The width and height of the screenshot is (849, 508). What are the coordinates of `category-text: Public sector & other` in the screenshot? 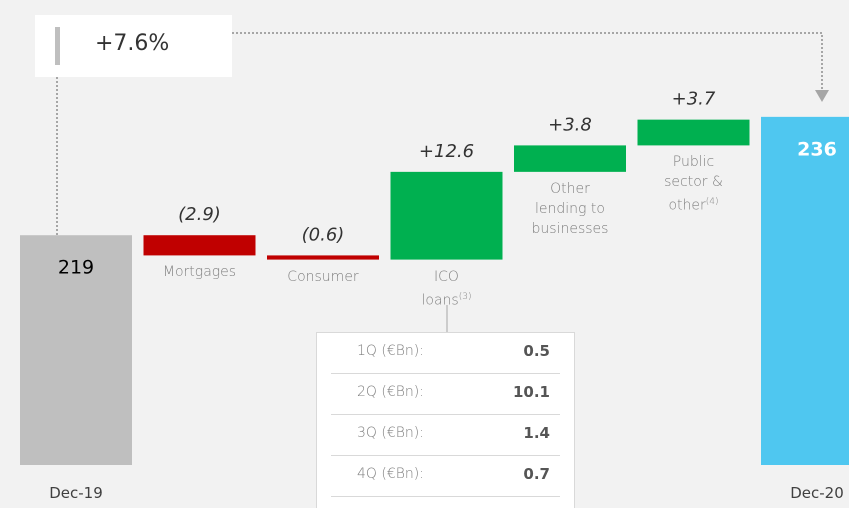 It's located at (693, 184).